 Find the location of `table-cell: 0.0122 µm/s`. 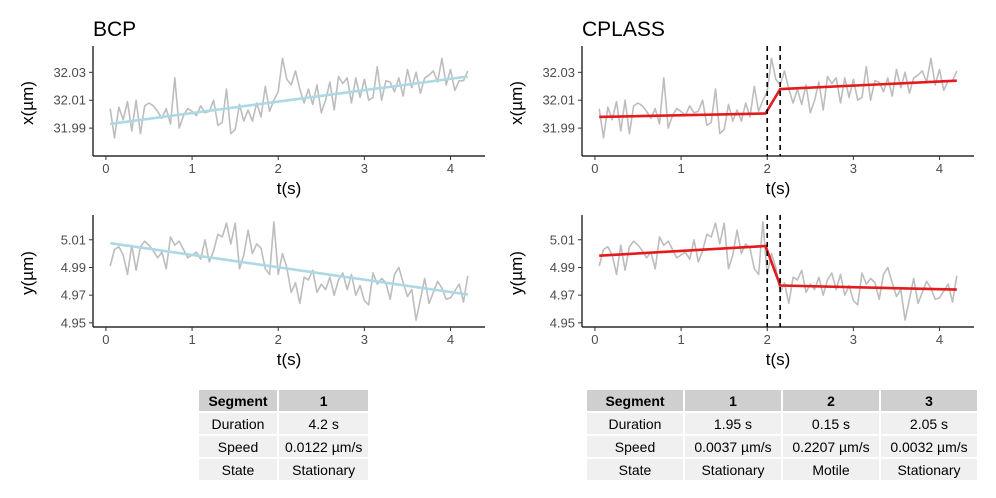

table-cell: 0.0122 µm/s is located at coordinates (324, 446).